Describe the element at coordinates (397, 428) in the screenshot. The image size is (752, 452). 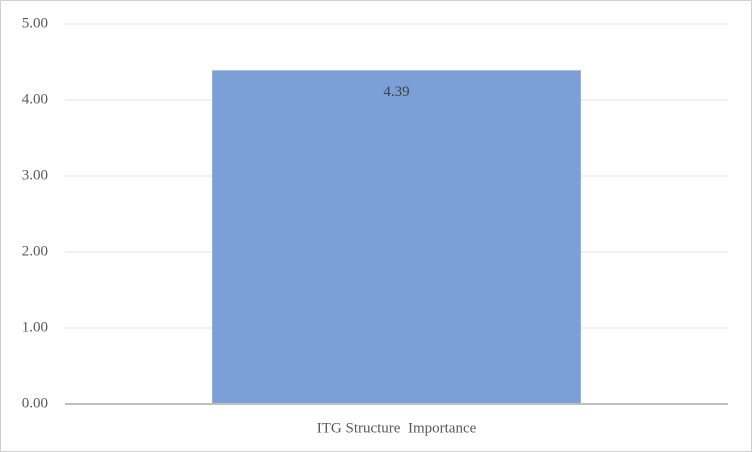
I see `x-tick-label: ITG Structure Importance` at that location.